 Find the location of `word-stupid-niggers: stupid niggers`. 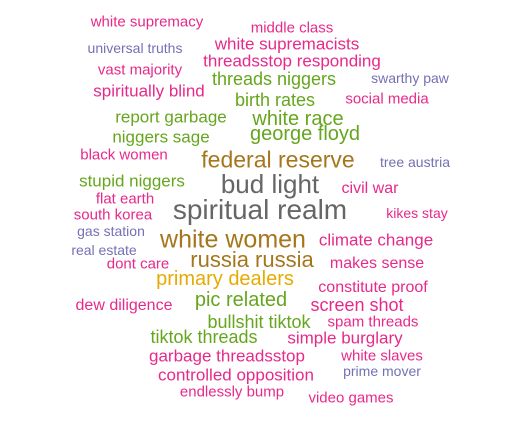

word-stupid-niggers: stupid niggers is located at coordinates (132, 181).